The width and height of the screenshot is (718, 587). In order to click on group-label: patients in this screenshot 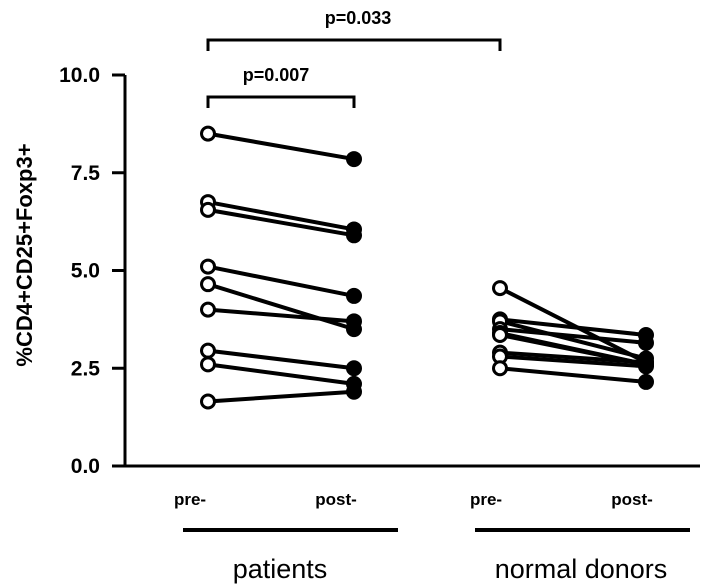, I will do `click(280, 569)`.